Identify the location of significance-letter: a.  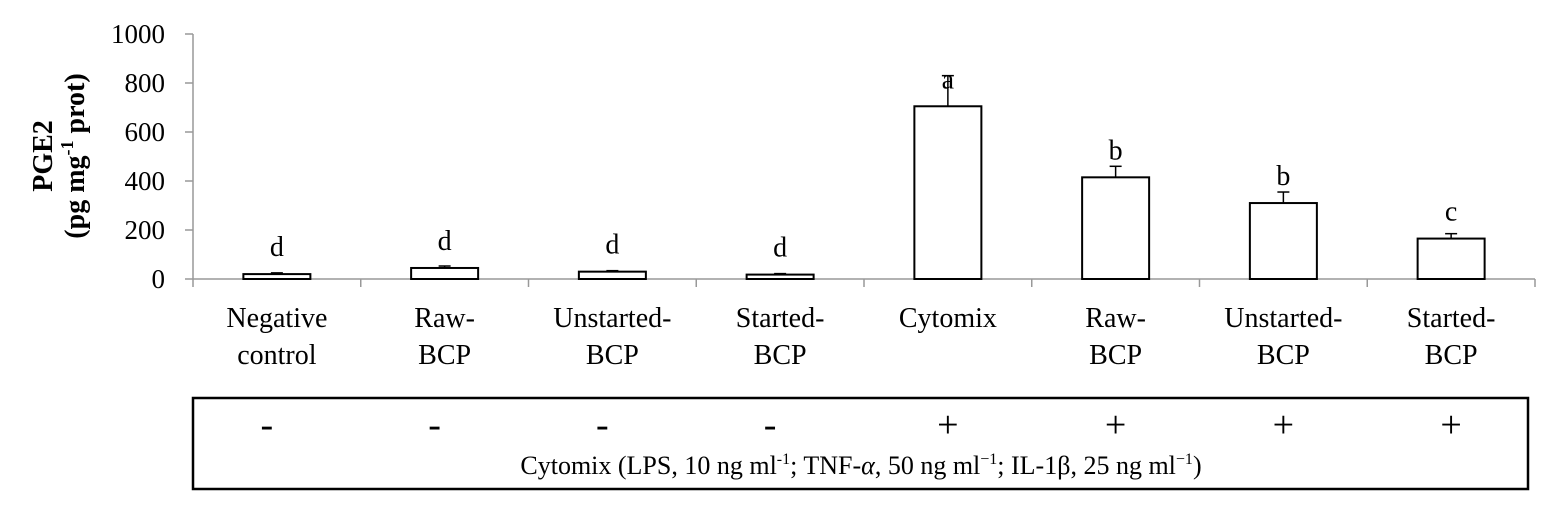
(948, 79).